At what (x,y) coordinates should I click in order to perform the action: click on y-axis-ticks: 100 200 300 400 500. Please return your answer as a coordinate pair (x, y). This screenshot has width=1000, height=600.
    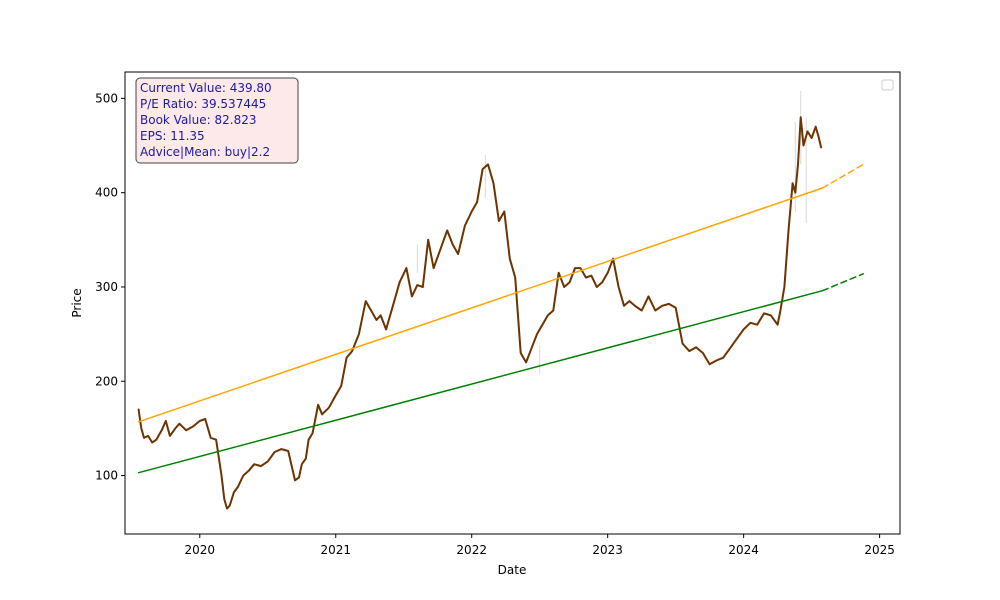
    Looking at the image, I should click on (110, 287).